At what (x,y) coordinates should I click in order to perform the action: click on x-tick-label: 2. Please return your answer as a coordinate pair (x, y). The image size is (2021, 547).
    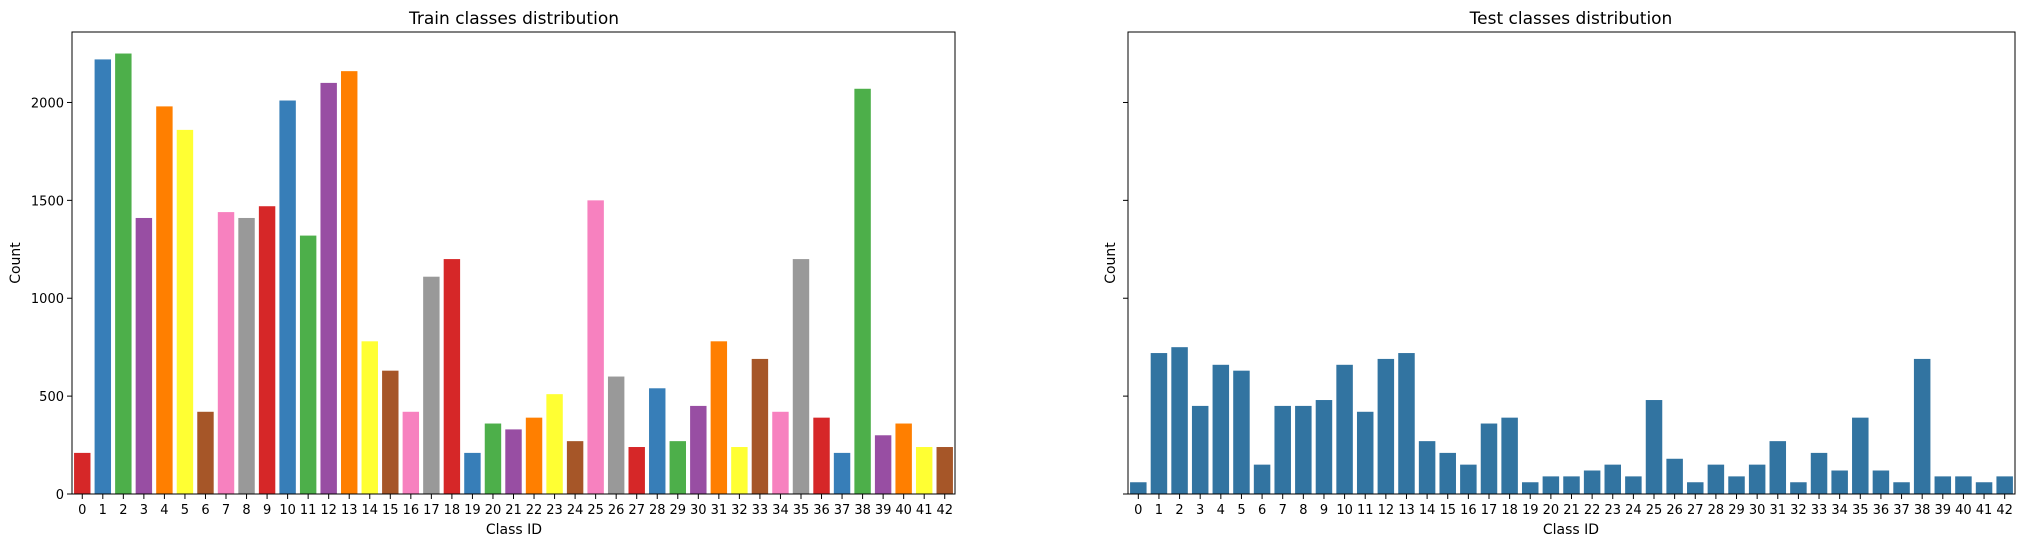
    Looking at the image, I should click on (1179, 510).